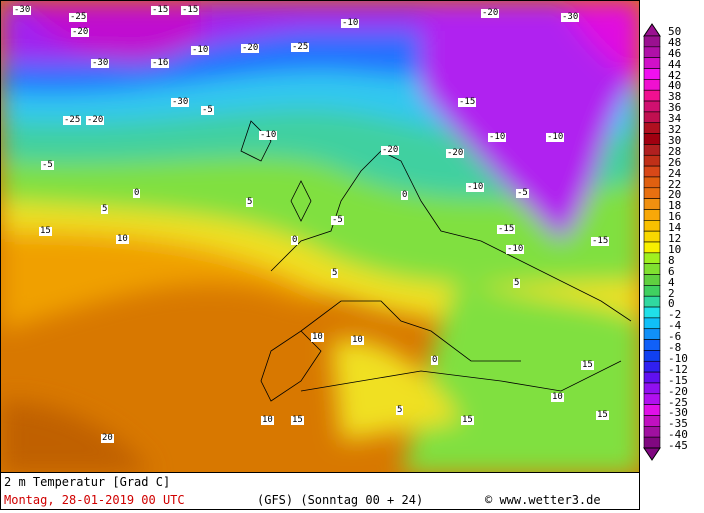 The width and height of the screenshot is (704, 513). I want to click on scale-label: -20, so click(678, 391).